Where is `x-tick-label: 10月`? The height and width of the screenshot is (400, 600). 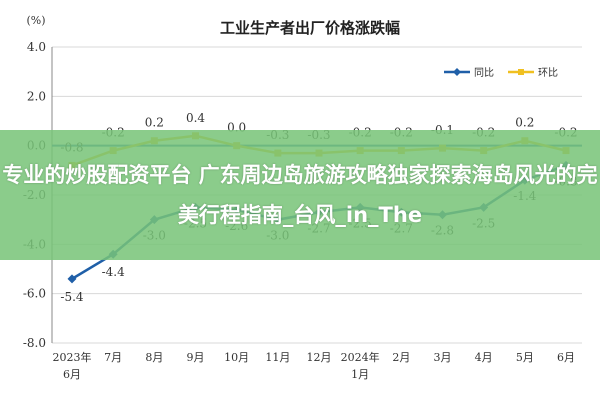 x-tick-label: 10月 is located at coordinates (236, 357).